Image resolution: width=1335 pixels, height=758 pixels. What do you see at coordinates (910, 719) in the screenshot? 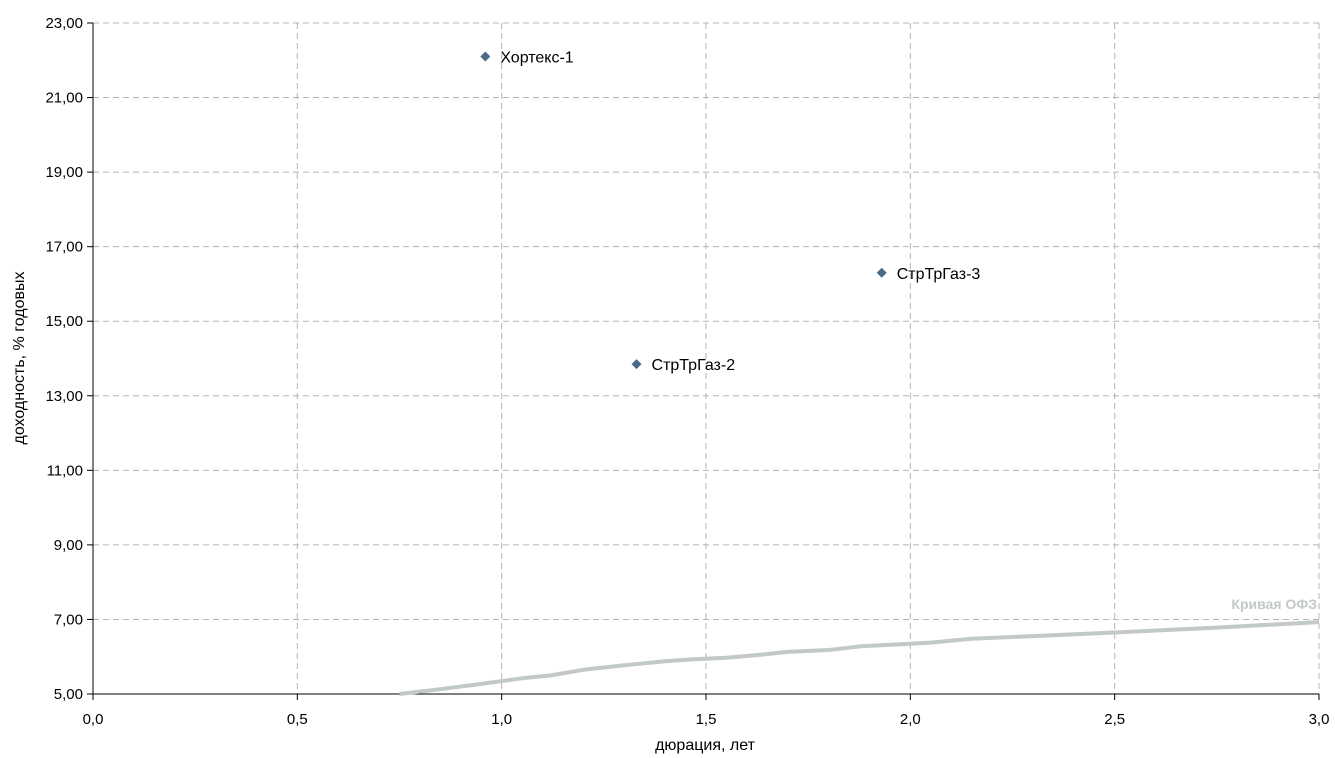
I see `x-tick-label: 2,0` at bounding box center [910, 719].